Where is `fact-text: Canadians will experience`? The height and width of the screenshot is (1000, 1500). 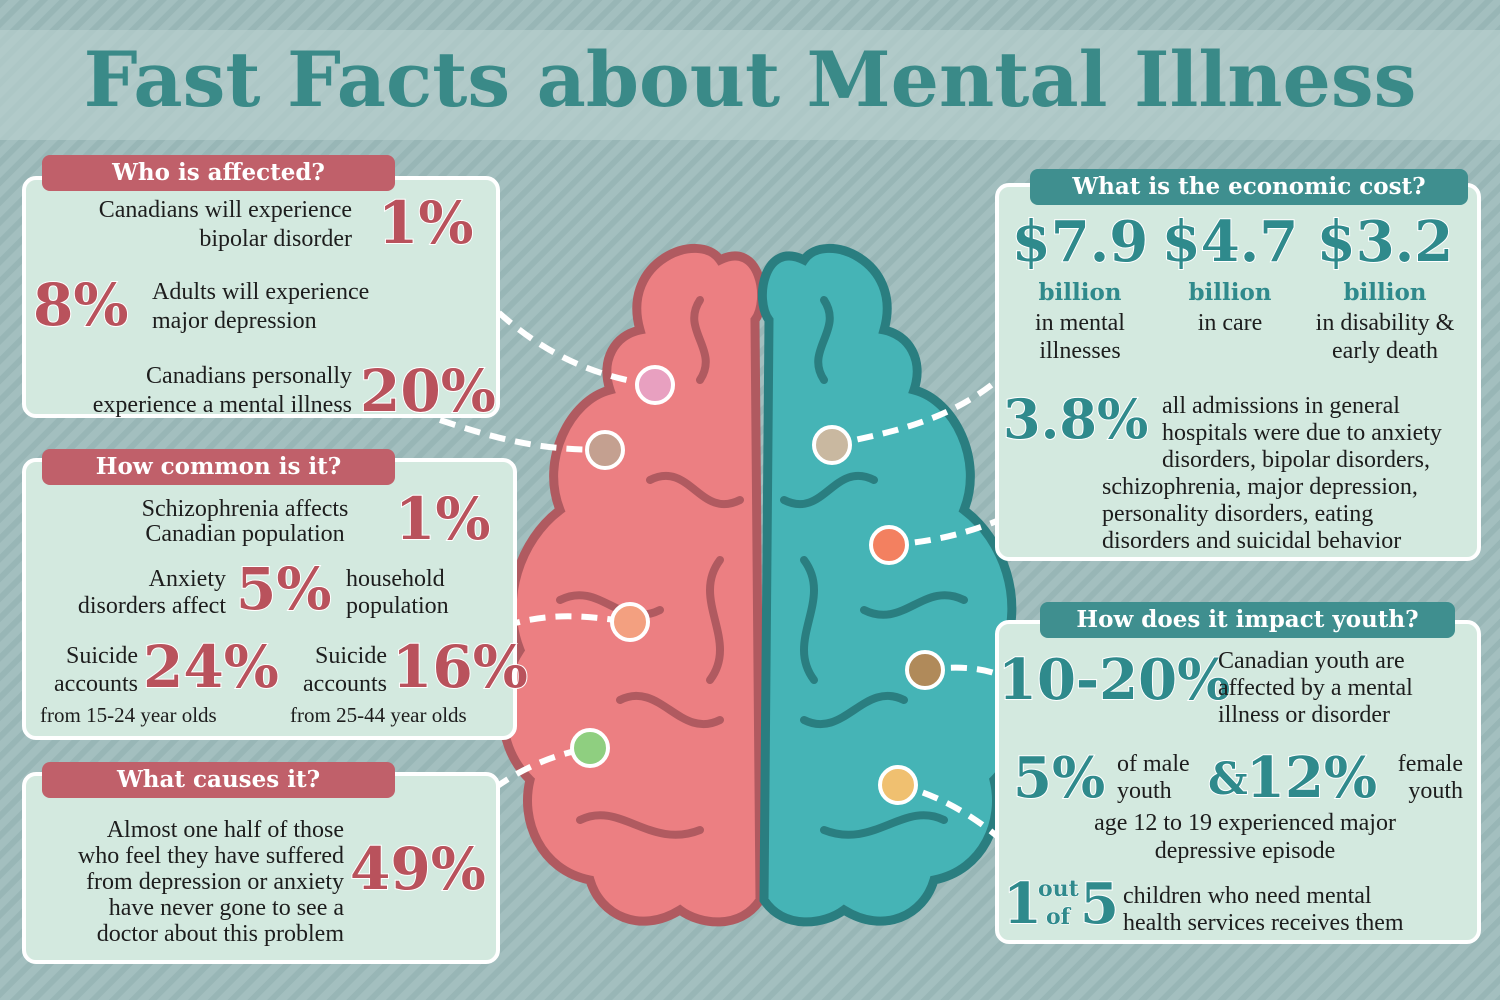
fact-text: Canadians will experience is located at coordinates (225, 210).